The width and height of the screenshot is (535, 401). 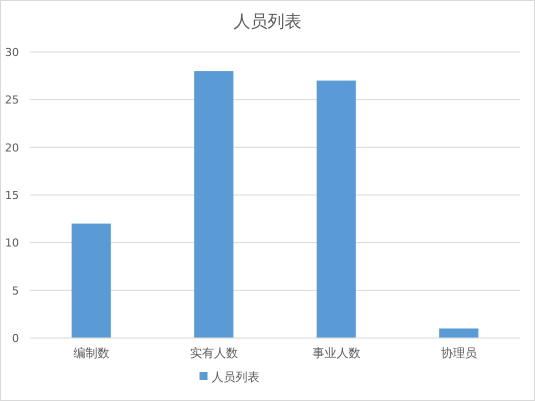 I want to click on y-tick-label: 0, so click(x=15, y=338).